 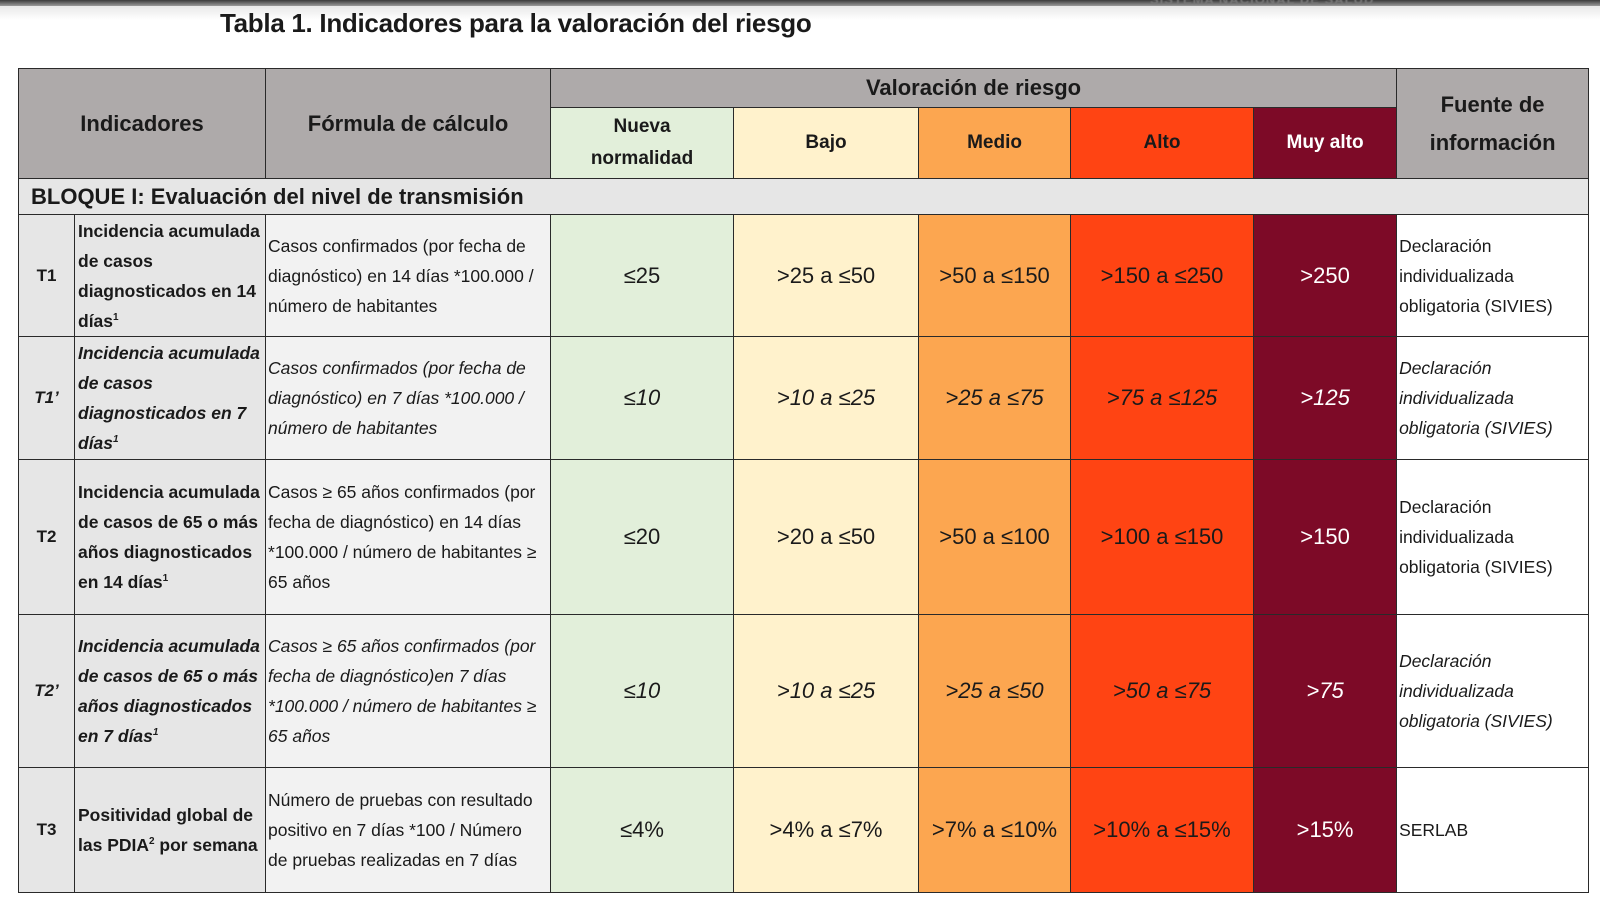 What do you see at coordinates (46, 691) in the screenshot?
I see `indicator-code: T2’` at bounding box center [46, 691].